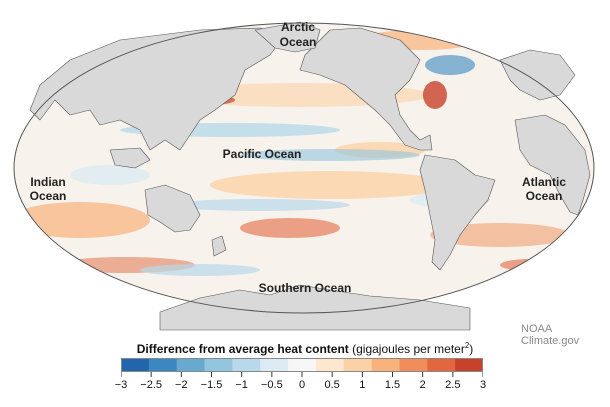 The image size is (610, 407). Describe the element at coordinates (544, 182) in the screenshot. I see `label-atlantic-line1: Atlantic` at that location.